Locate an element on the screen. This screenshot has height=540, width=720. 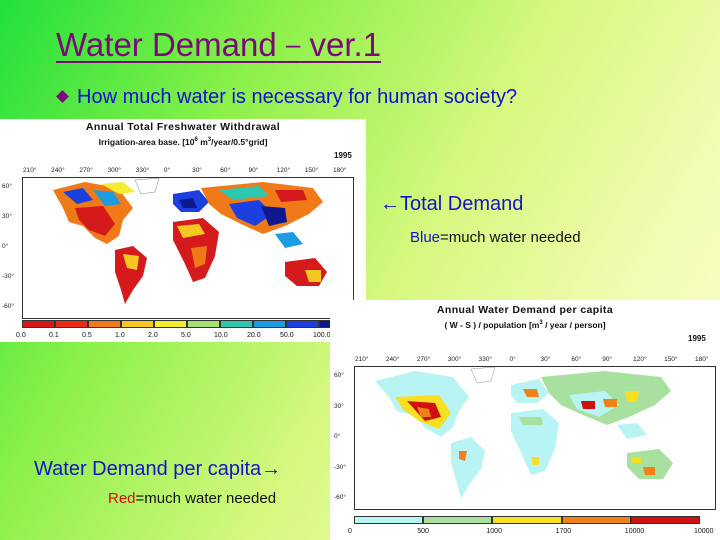
per-capita-label: Water Demand per capita→ is located at coordinates (157, 469).